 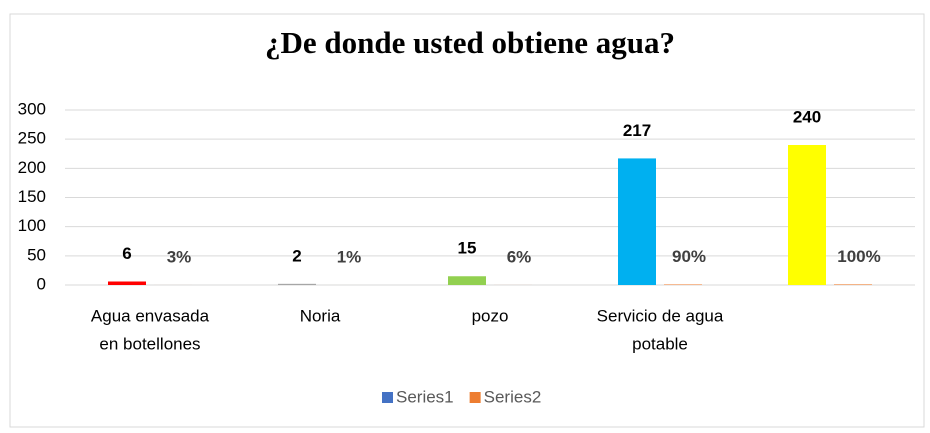 What do you see at coordinates (32, 108) in the screenshot?
I see `y-tick-label: 300` at bounding box center [32, 108].